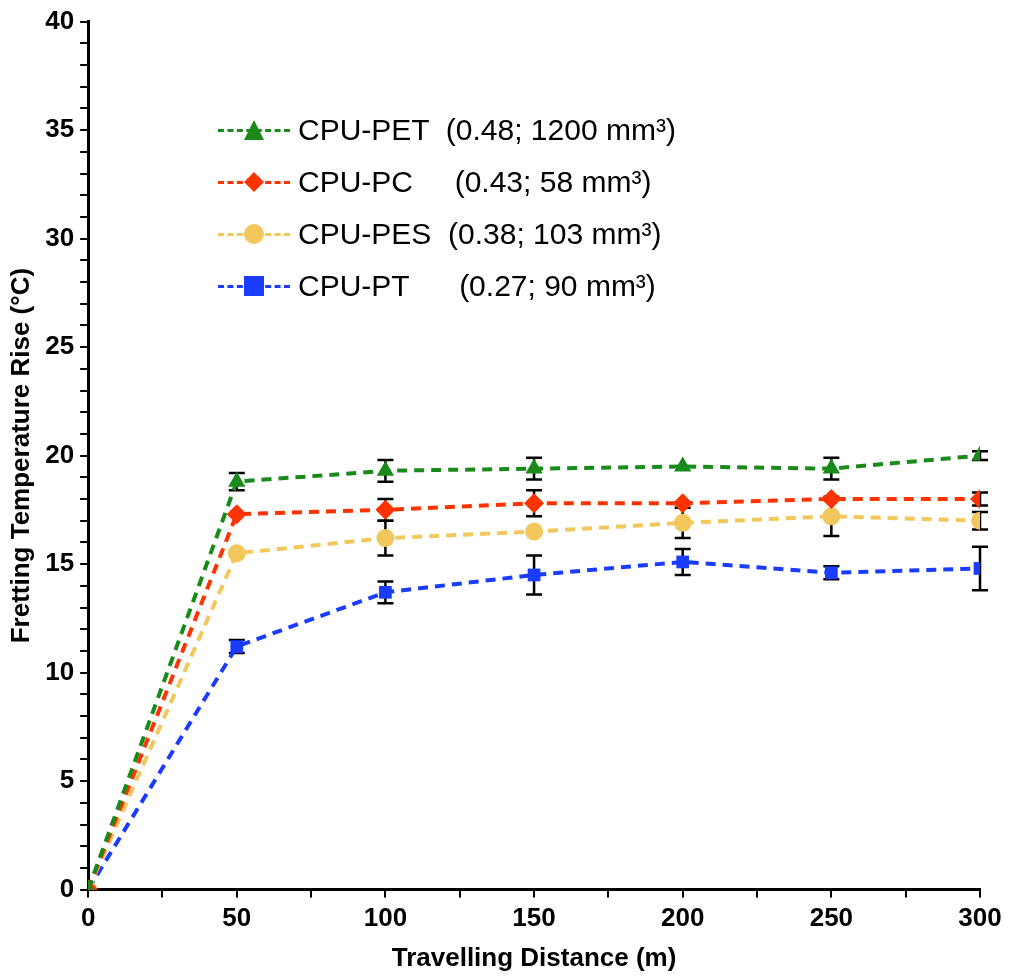 Image resolution: width=1010 pixels, height=976 pixels. What do you see at coordinates (60, 562) in the screenshot?
I see `y-tick-label: 15` at bounding box center [60, 562].